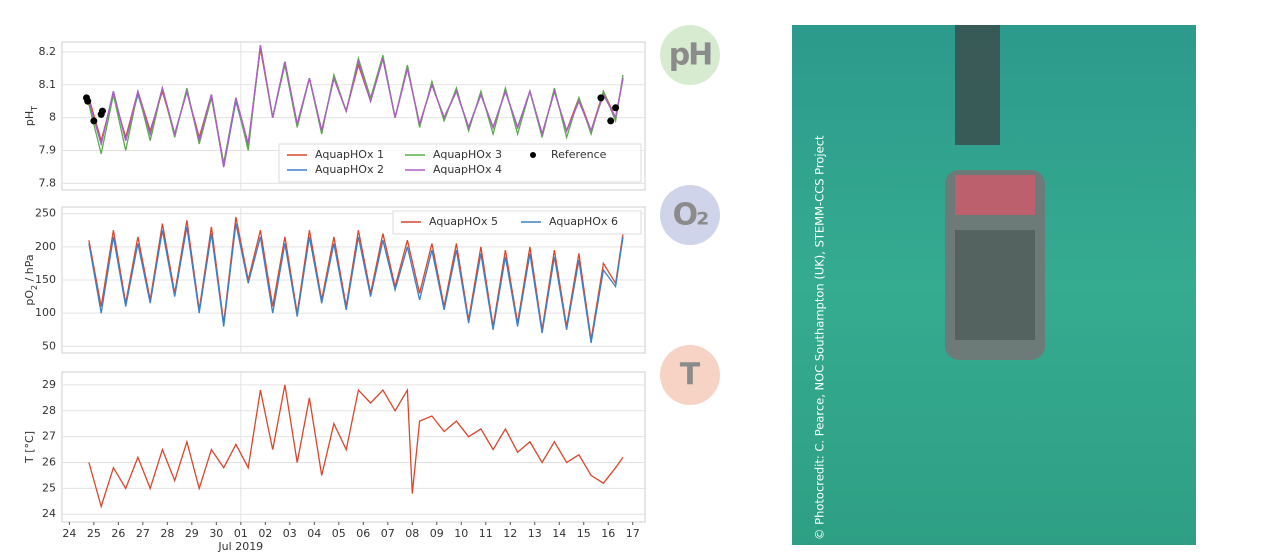 The width and height of the screenshot is (1269, 559). What do you see at coordinates (314, 533) in the screenshot?
I see `x-tick-label: 04` at bounding box center [314, 533].